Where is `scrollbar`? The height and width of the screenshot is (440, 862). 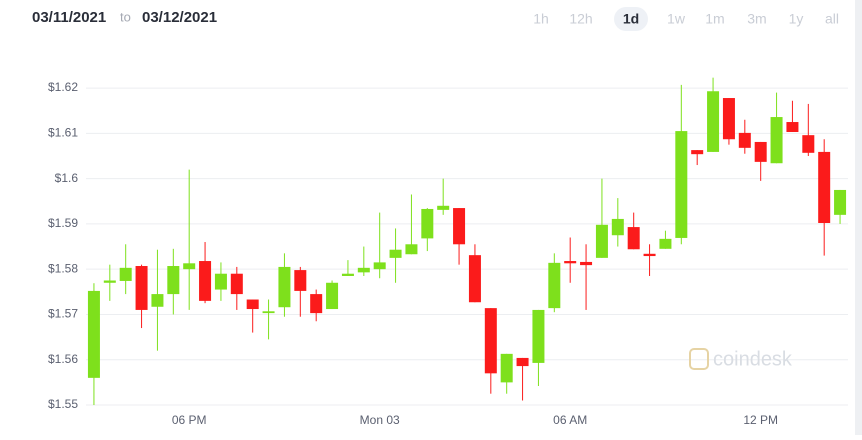
scrollbar is located at coordinates (858, 217).